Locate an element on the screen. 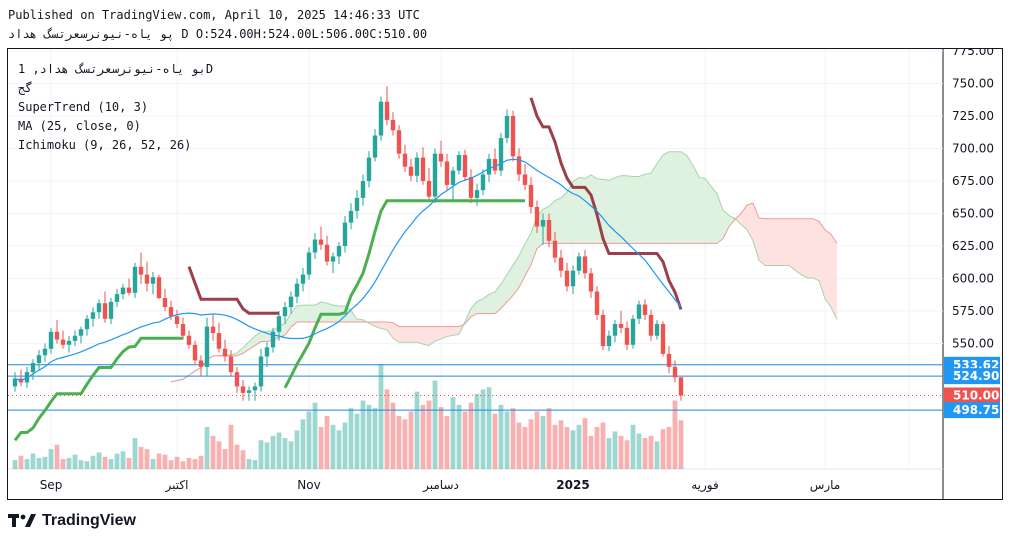  legend-supertrend: SuperTrend (10, 3) is located at coordinates (83, 107).